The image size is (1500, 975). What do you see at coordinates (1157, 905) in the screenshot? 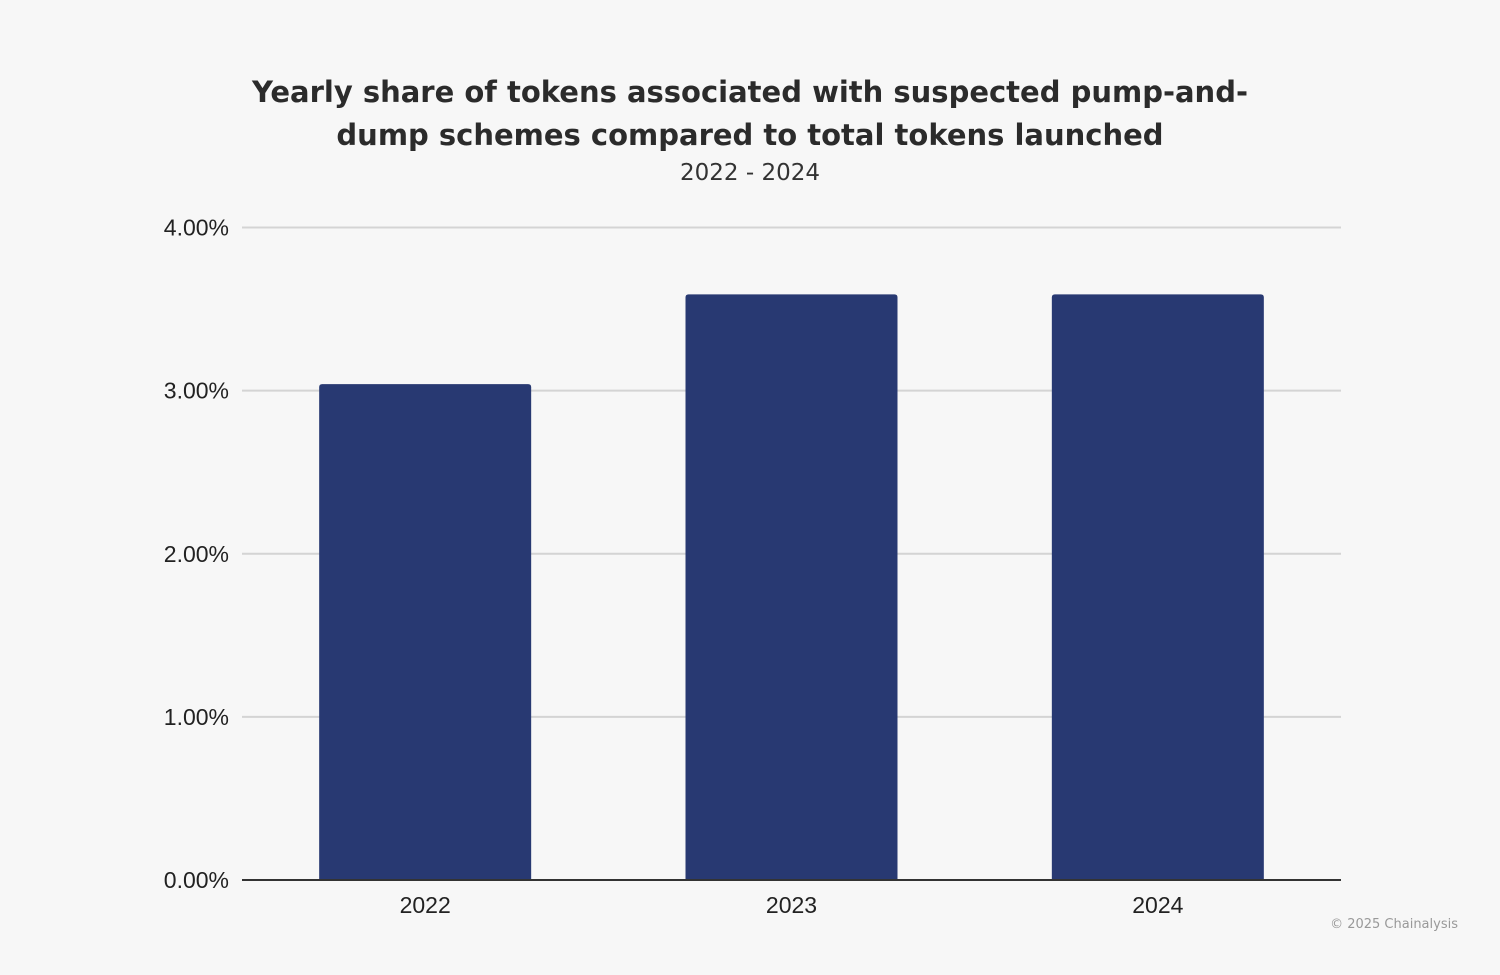
I see `x-tick-label: 2024` at bounding box center [1157, 905].